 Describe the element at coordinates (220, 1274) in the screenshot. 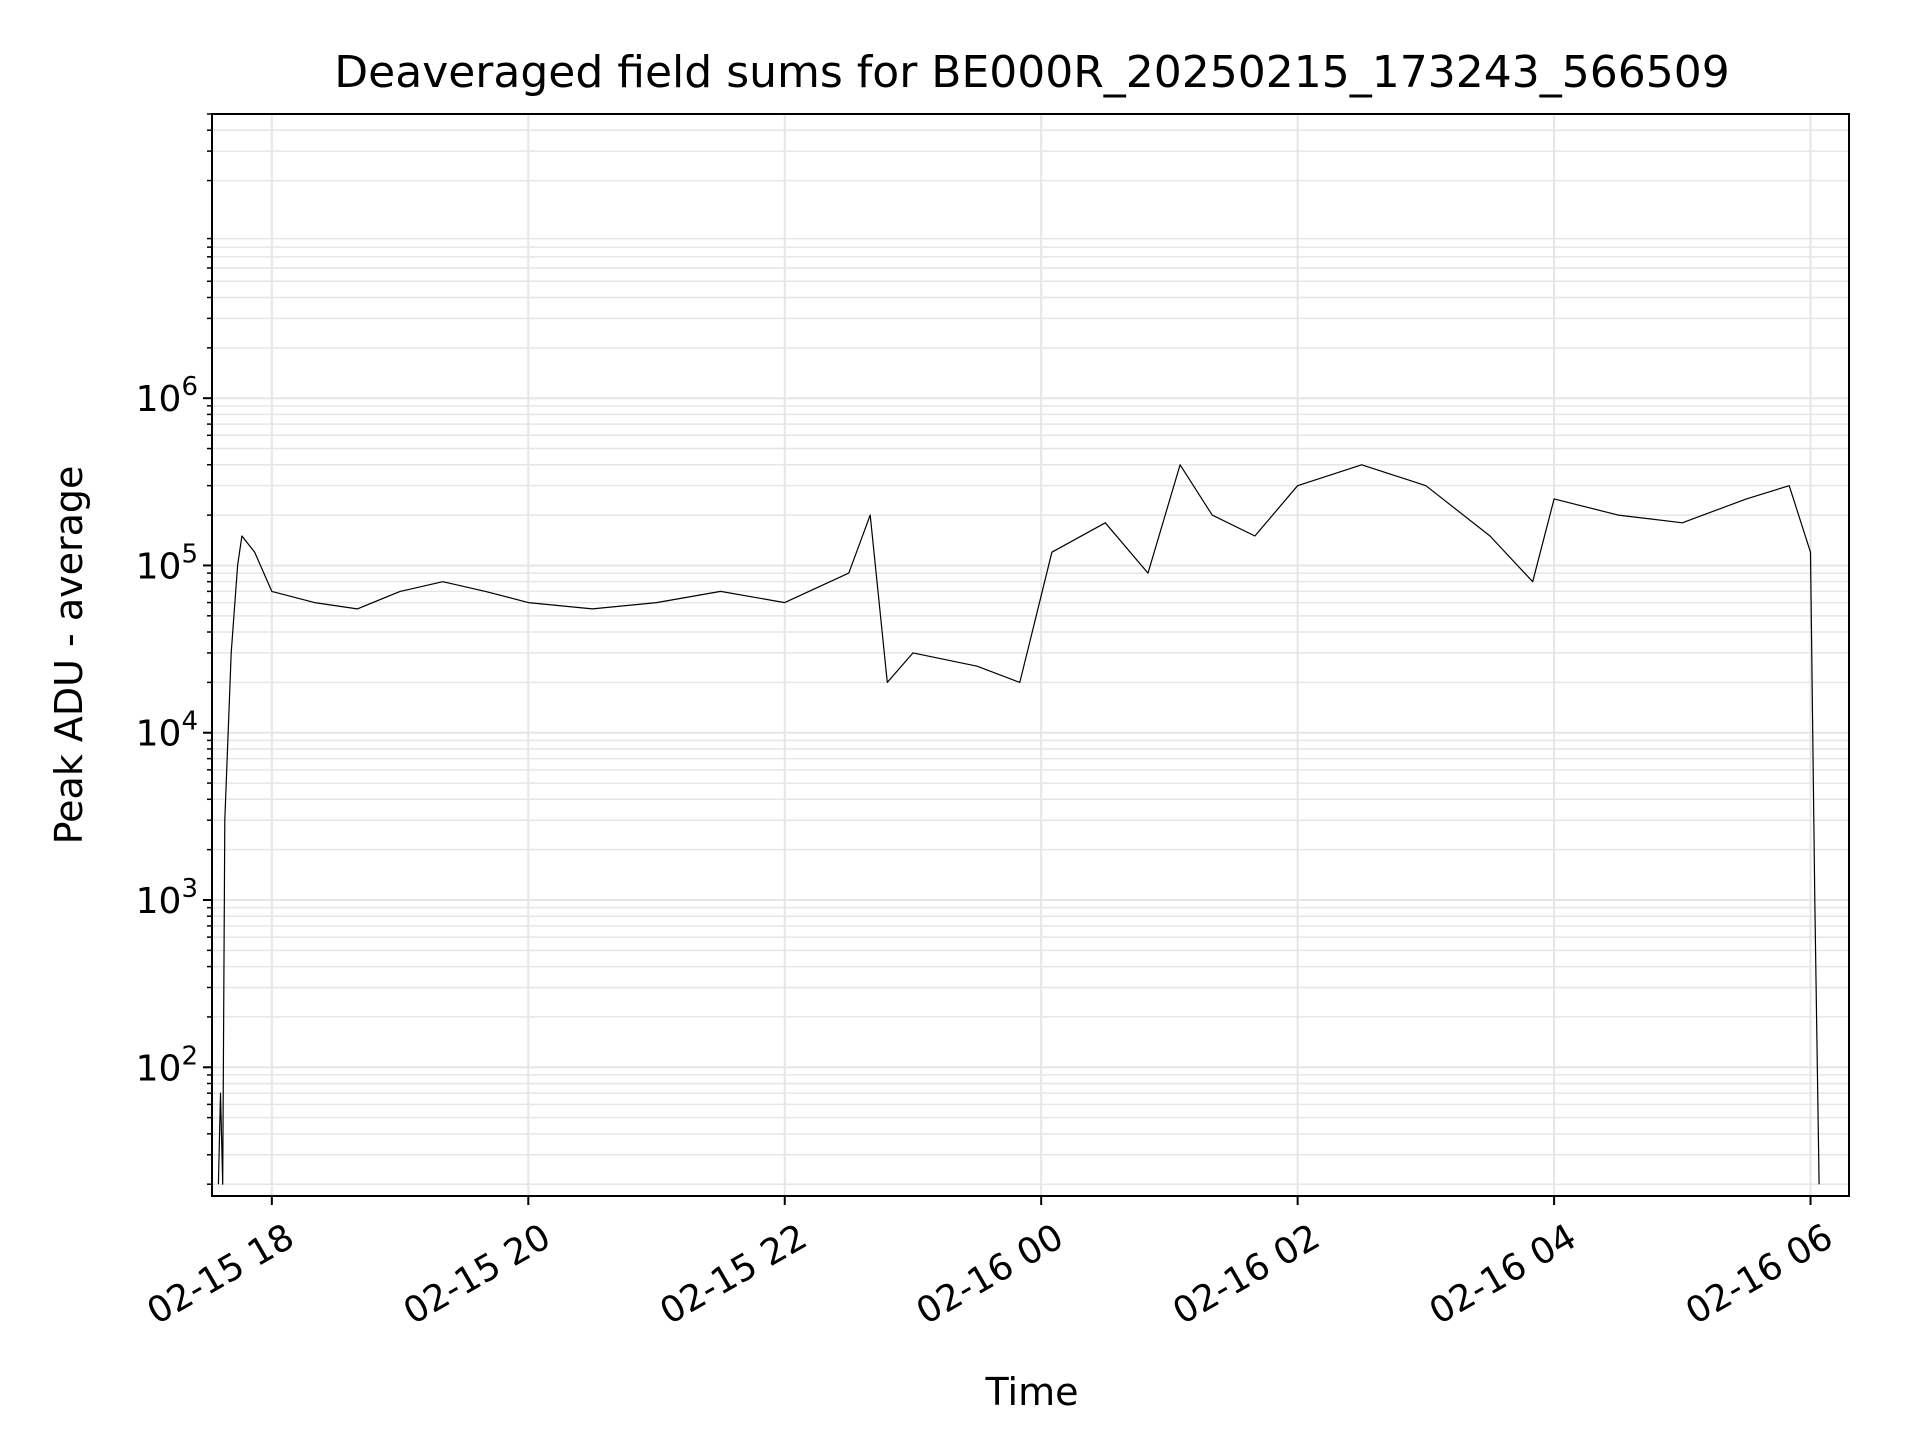

I see `x-tick-label: 02-15 18` at that location.